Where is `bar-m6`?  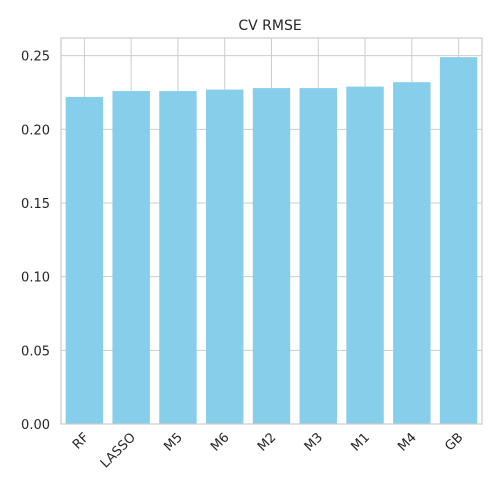
bar-m6 is located at coordinates (225, 257).